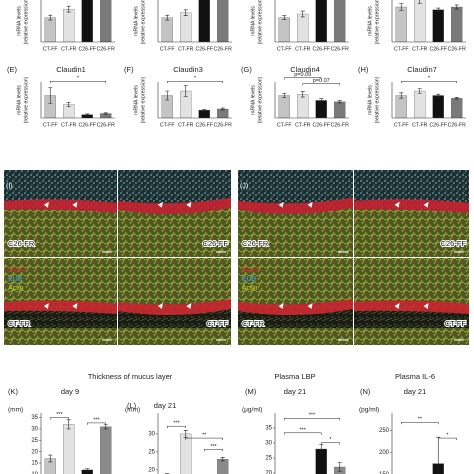 This screenshot has width=474, height=474. I want to click on chart-title: day 21, so click(165, 405).